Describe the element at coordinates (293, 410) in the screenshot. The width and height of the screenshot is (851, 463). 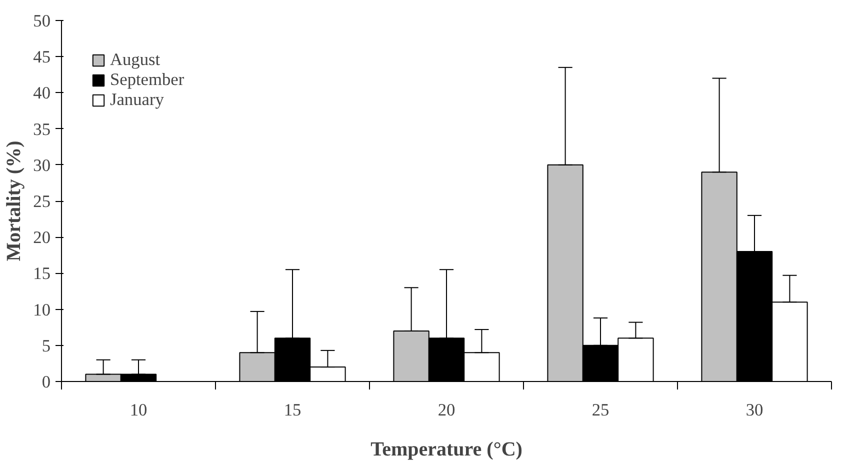
I see `x-tick-label: 15` at that location.